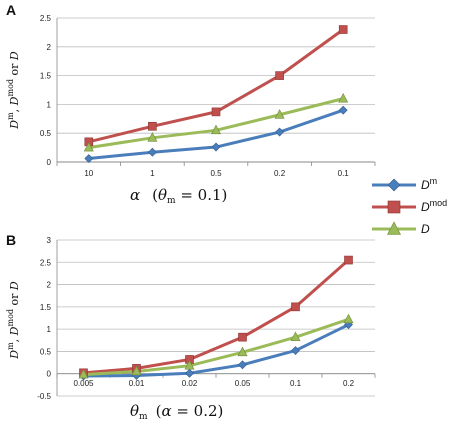 Image resolution: width=474 pixels, height=425 pixels. I want to click on legend: Dm Dmod D, so click(409, 206).